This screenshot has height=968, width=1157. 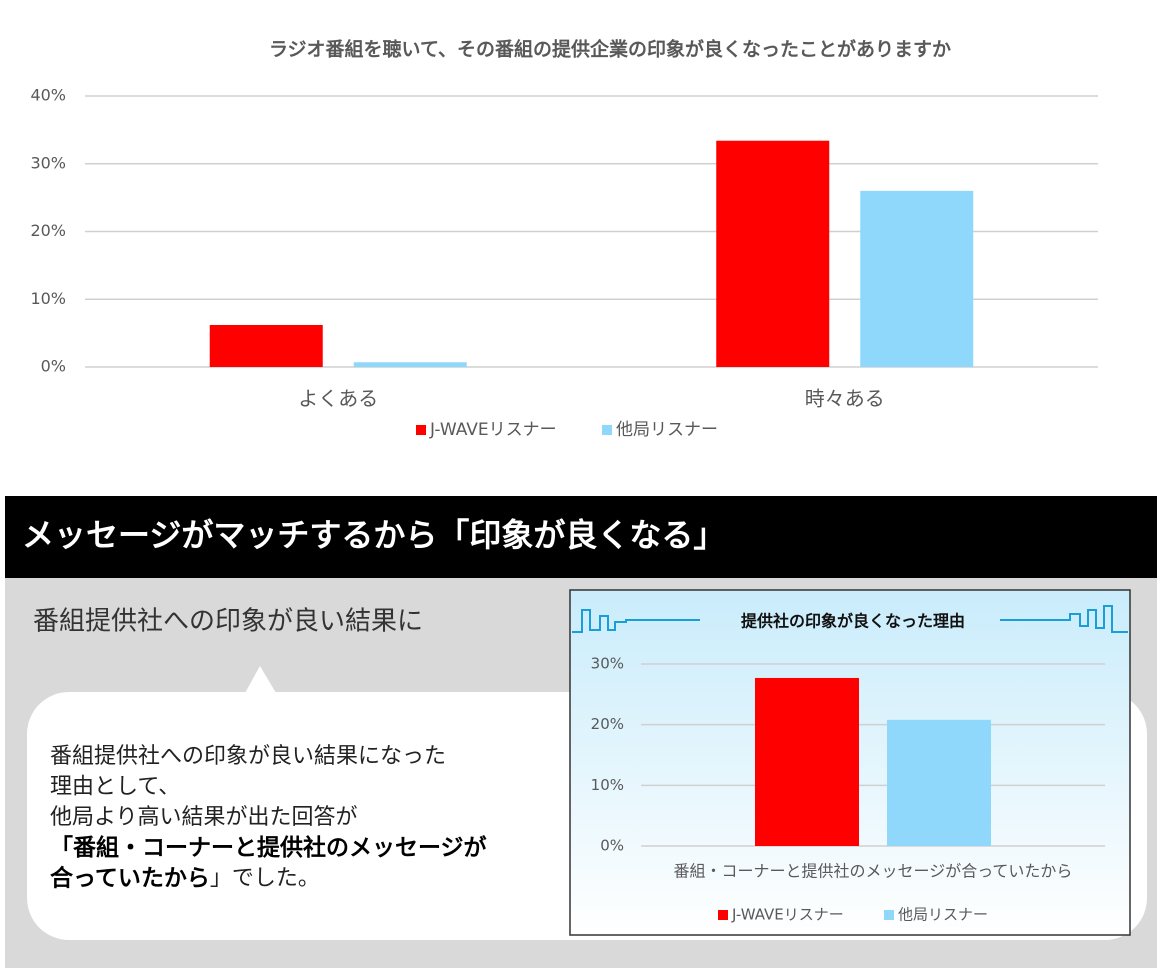 What do you see at coordinates (268, 847) in the screenshot?
I see `callout-emphasis: 「番組・コーナーと提供社のメッセージが` at bounding box center [268, 847].